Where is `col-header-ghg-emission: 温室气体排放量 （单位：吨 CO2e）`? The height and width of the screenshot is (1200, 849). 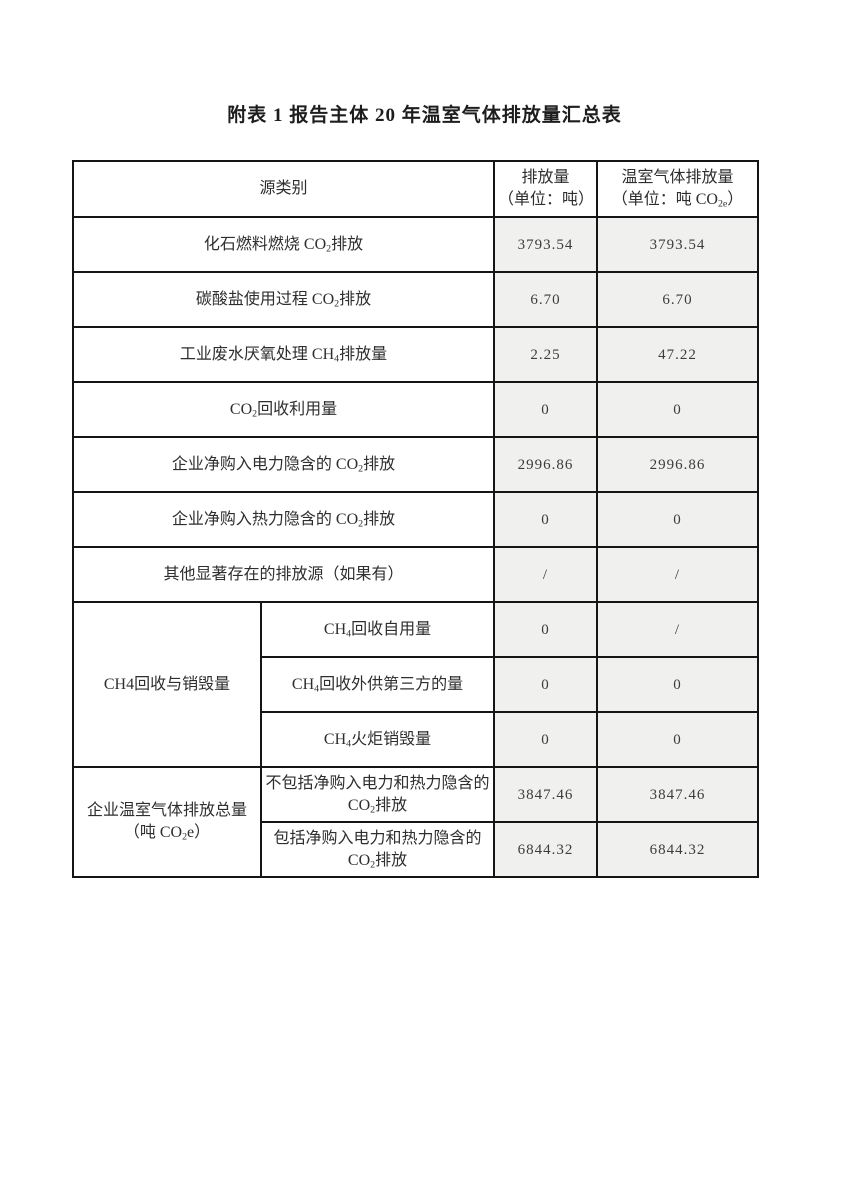
col-header-ghg-emission: 温室气体排放量 （单位：吨 CO2e） is located at coordinates (678, 189).